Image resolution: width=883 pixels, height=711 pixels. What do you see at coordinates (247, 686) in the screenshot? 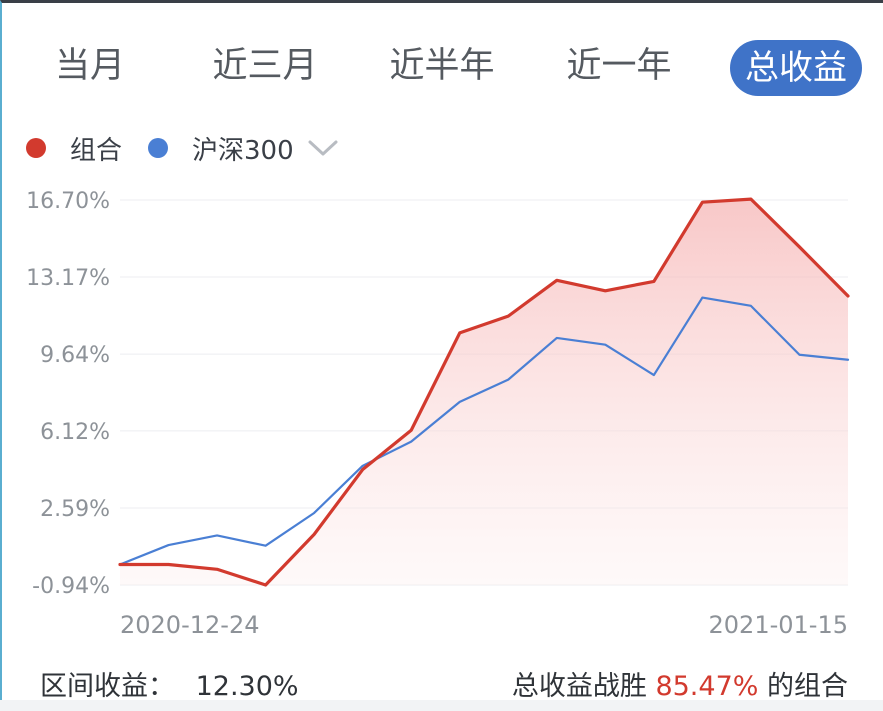
I see `interval-return-value: 12.30%` at bounding box center [247, 686].